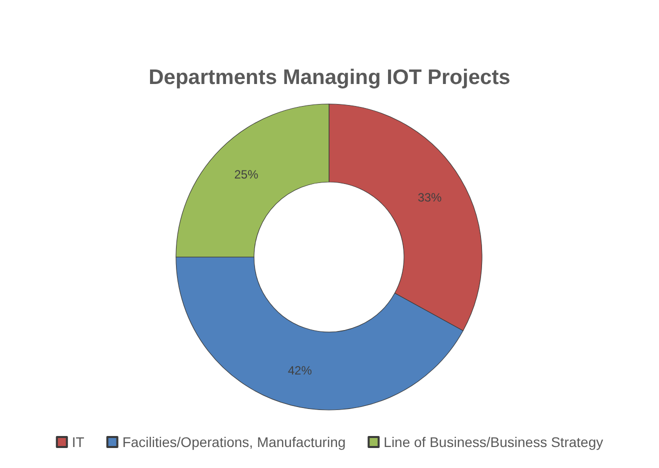 The height and width of the screenshot is (468, 659). I want to click on legend-label: IT, so click(78, 442).